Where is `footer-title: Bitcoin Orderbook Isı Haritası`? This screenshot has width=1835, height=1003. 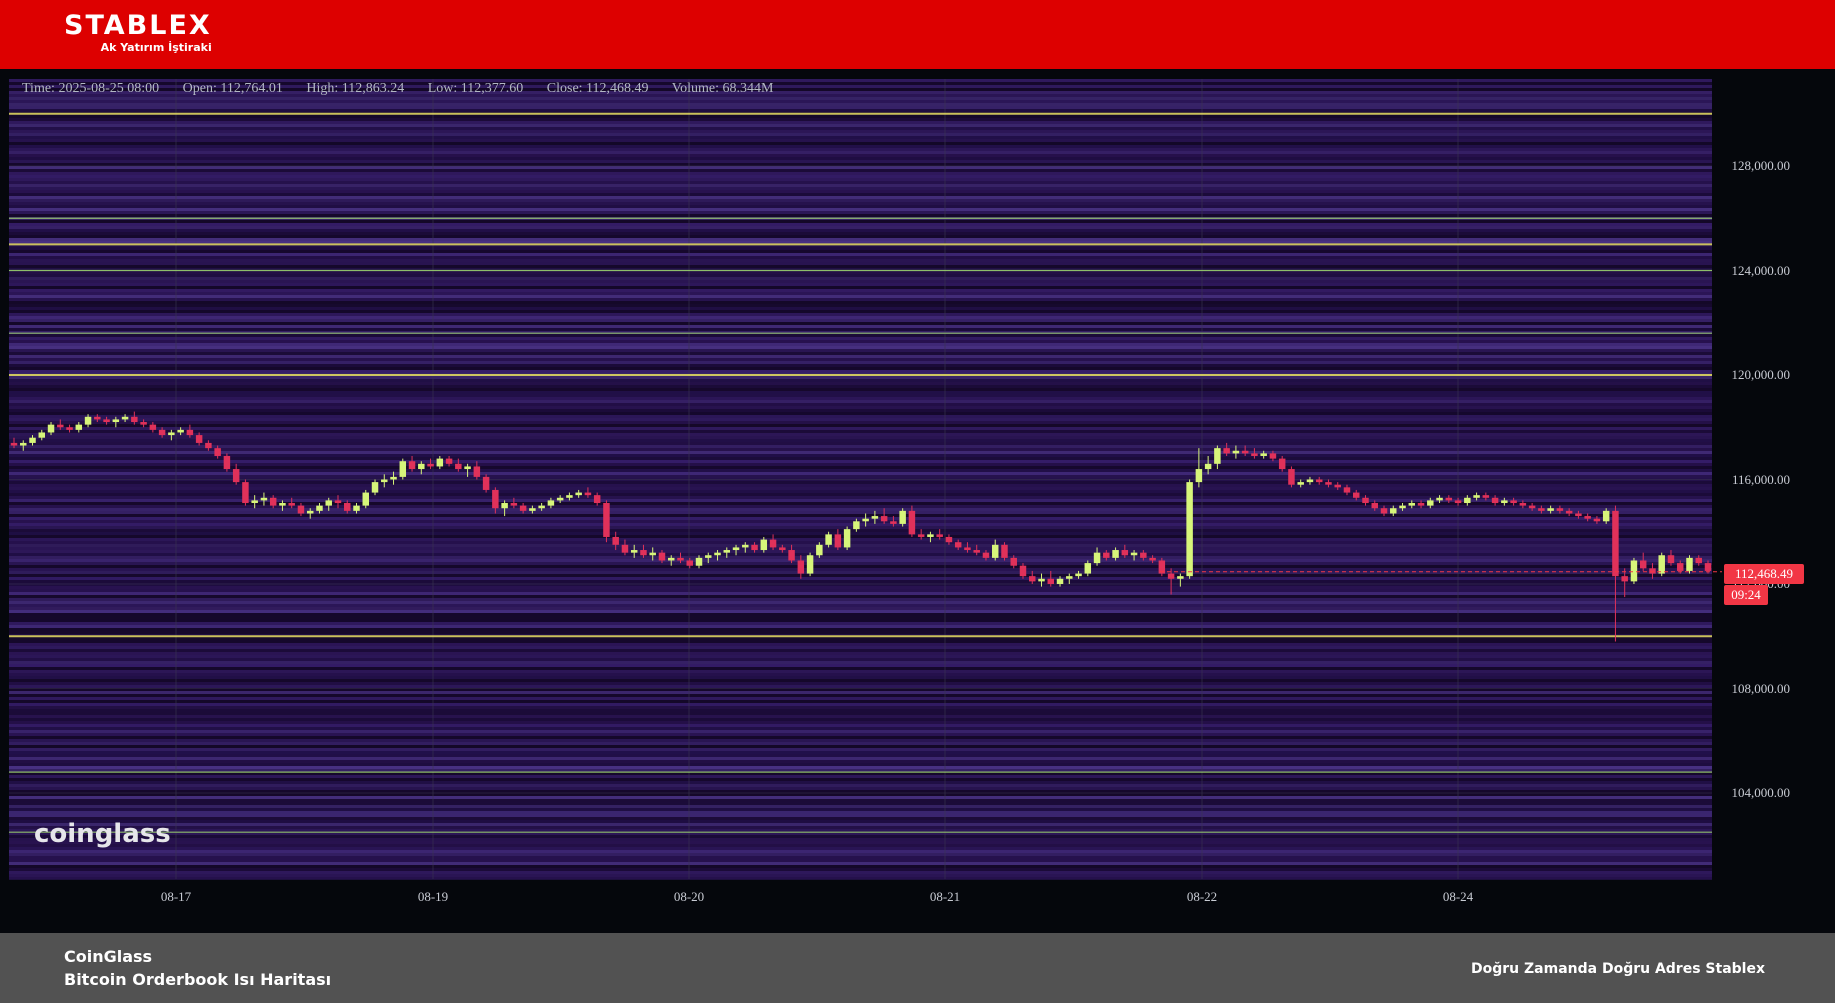
footer-title: Bitcoin Orderbook Isı Haritası is located at coordinates (198, 979).